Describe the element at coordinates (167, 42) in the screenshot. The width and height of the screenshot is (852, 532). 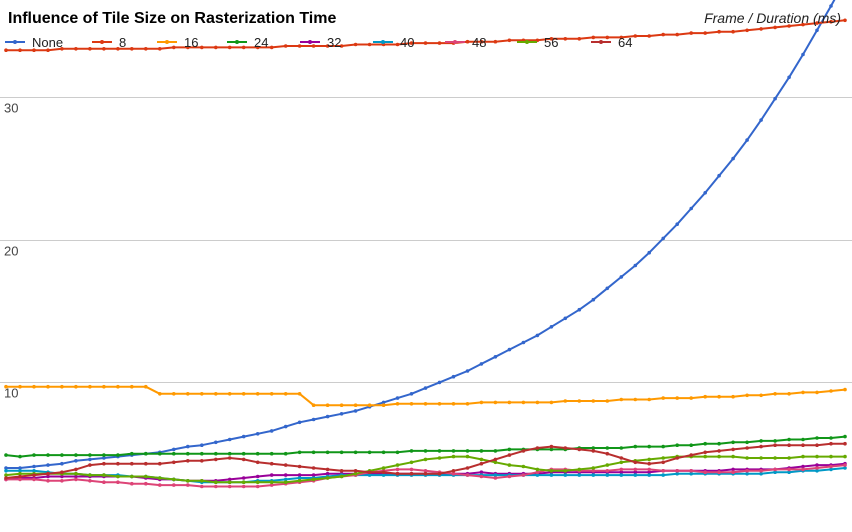
I see `legend-marker` at that location.